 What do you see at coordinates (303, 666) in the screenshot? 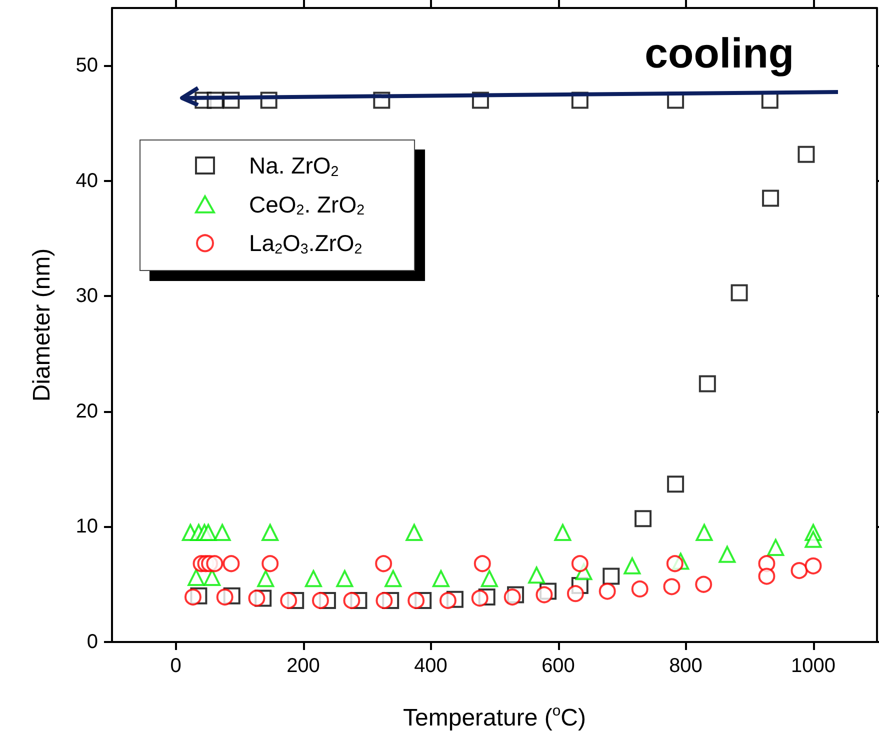
I see `x-tick-label: 200` at bounding box center [303, 666].